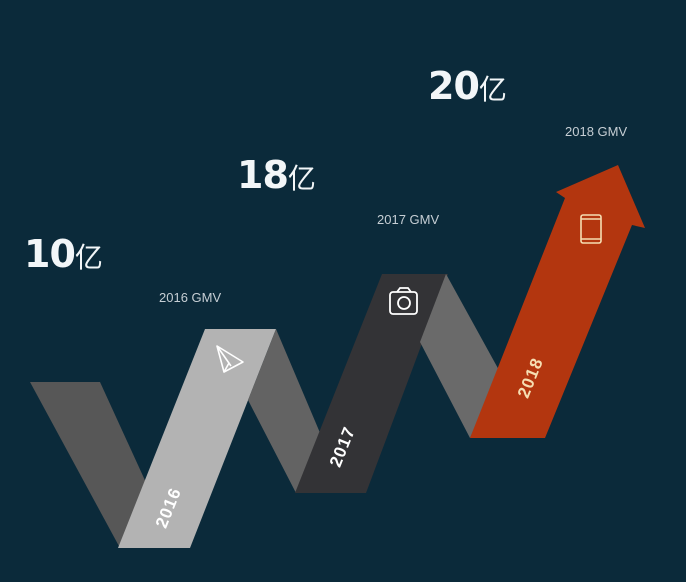  Describe the element at coordinates (408, 219) in the screenshot. I see `label-2017-gmv: 2017 GMV` at that location.